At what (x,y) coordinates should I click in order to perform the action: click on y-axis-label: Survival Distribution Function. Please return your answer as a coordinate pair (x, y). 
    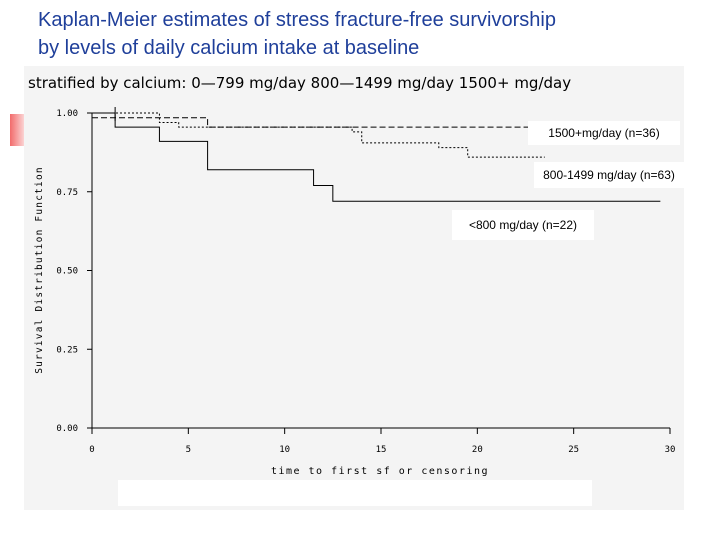
    Looking at the image, I should click on (39, 270).